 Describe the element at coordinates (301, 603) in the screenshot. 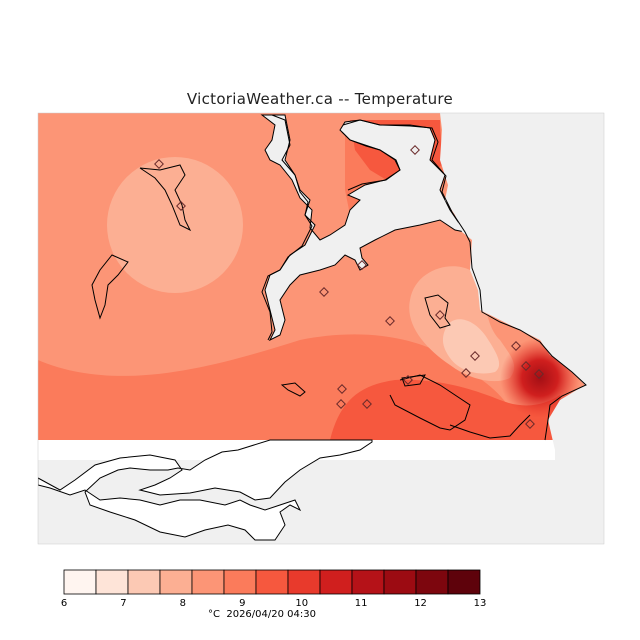

I see `legend-tick-label: 10` at that location.